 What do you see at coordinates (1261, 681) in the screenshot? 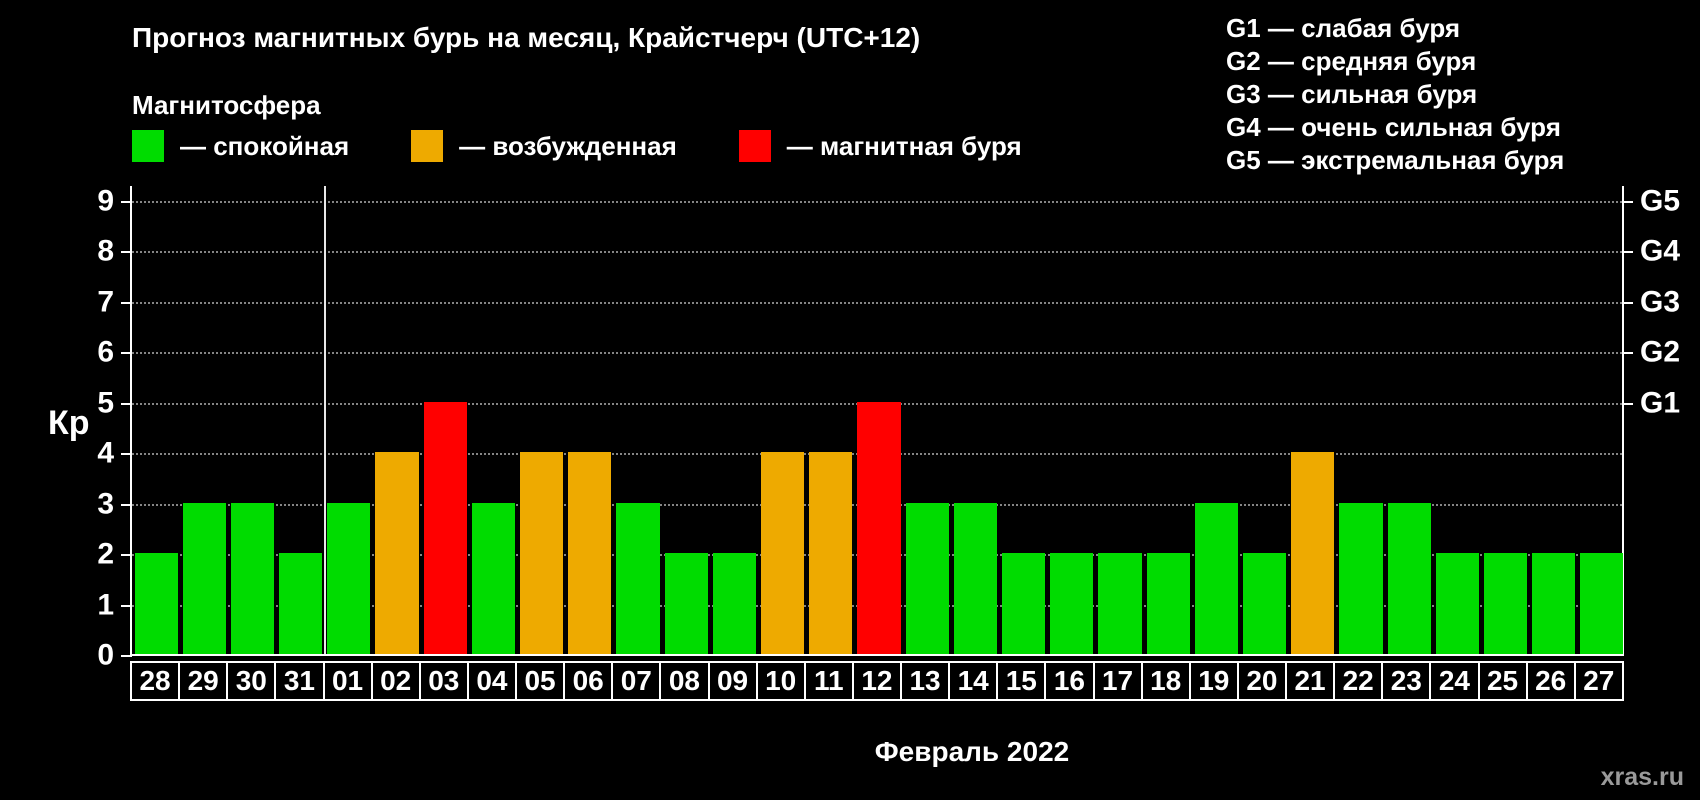
I see `day-label-cell: 20` at bounding box center [1261, 681].